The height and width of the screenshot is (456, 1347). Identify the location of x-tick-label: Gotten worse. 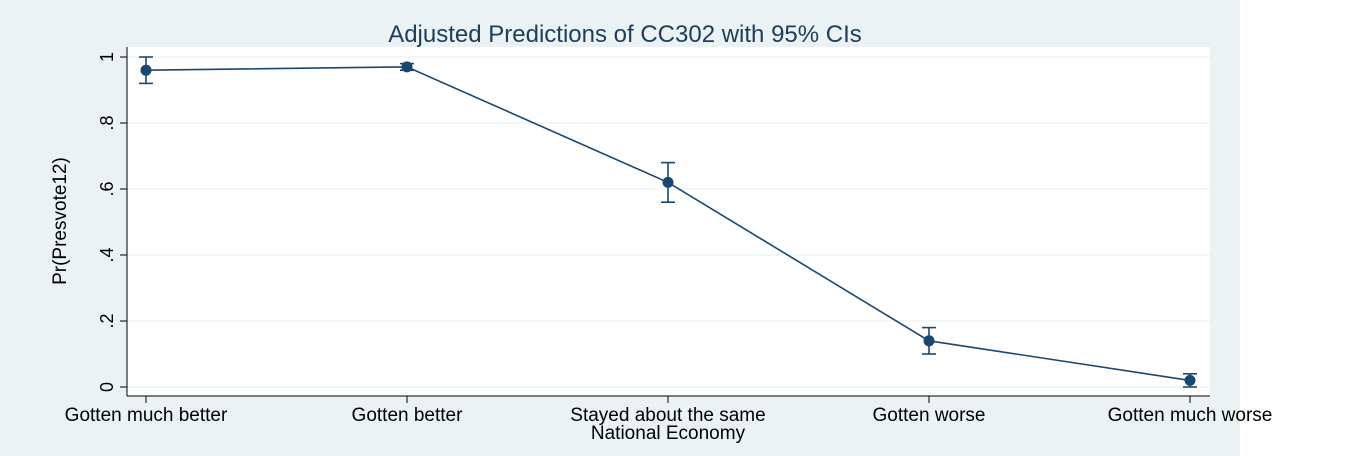
(929, 415).